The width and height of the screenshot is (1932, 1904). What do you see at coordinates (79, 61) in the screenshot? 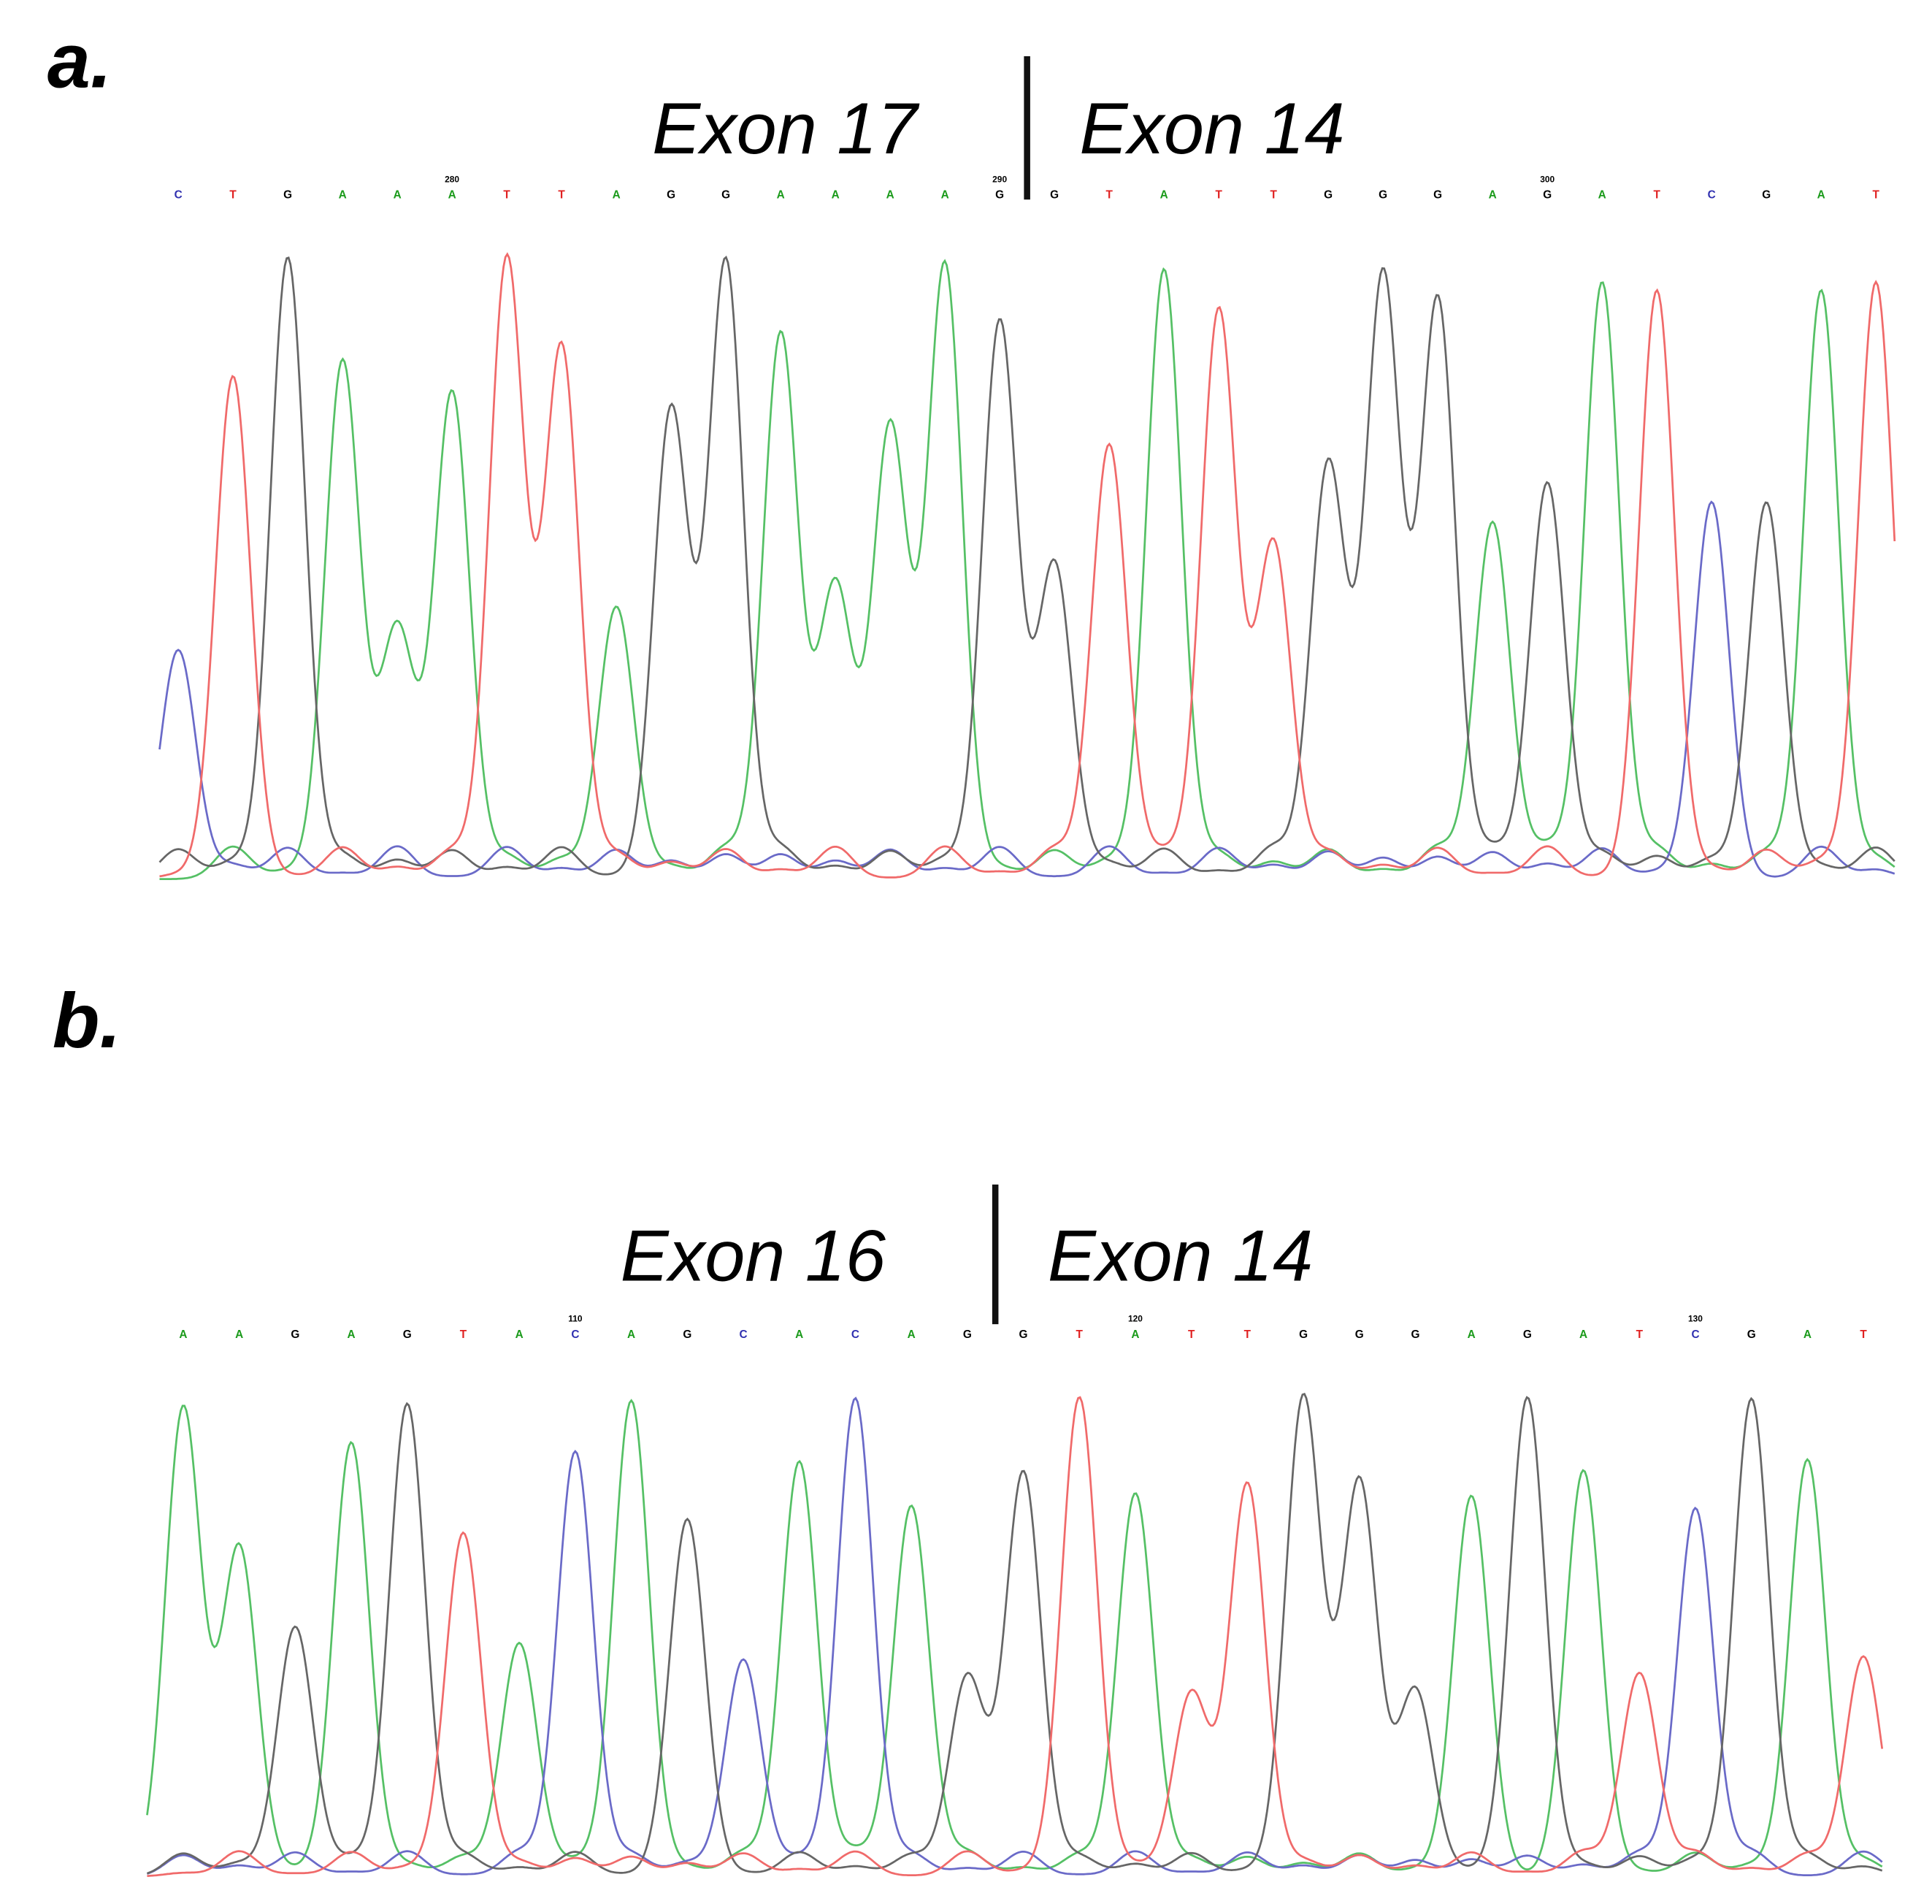
I see `panel-label: a.` at bounding box center [79, 61].